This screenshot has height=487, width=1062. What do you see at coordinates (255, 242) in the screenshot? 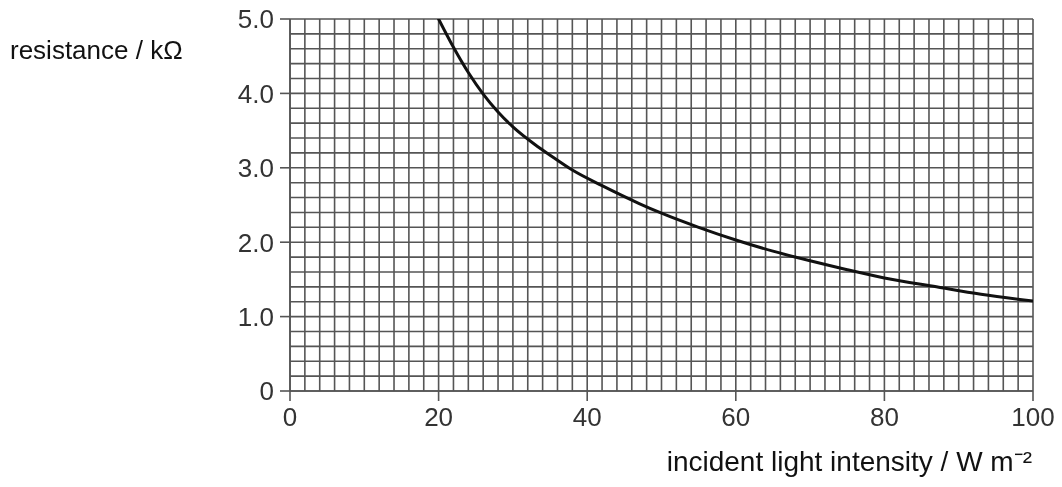
I see `y-tick-label: 2.0` at bounding box center [255, 242].